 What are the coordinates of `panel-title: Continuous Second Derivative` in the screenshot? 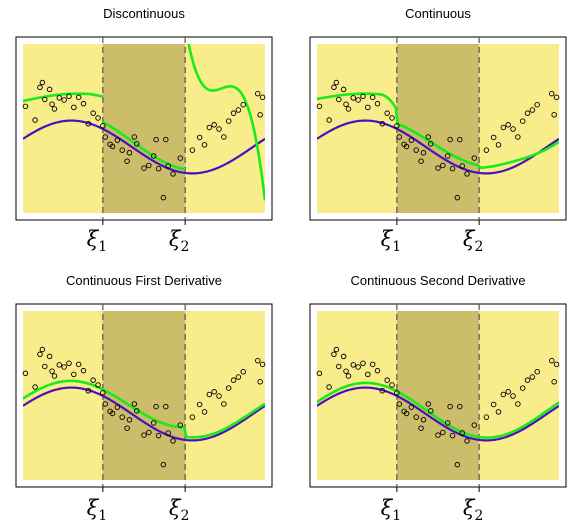 It's located at (438, 280).